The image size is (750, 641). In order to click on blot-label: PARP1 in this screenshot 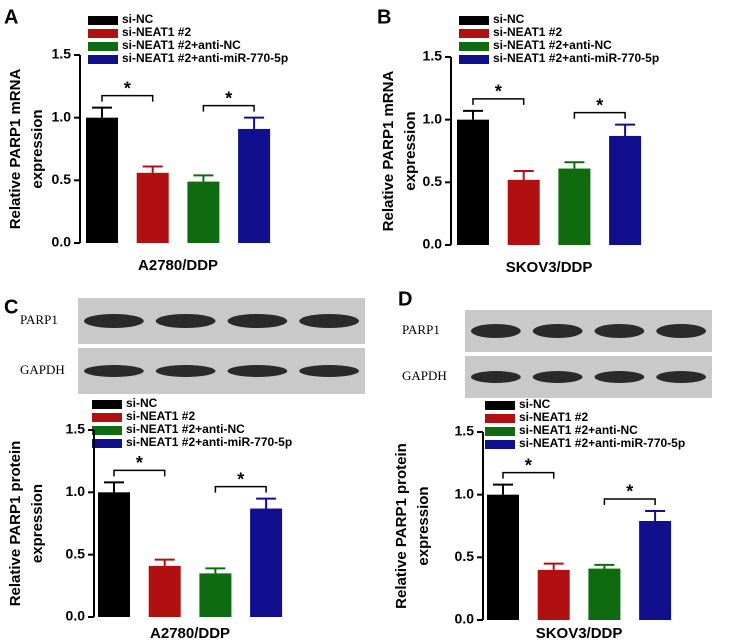, I will do `click(421, 329)`.